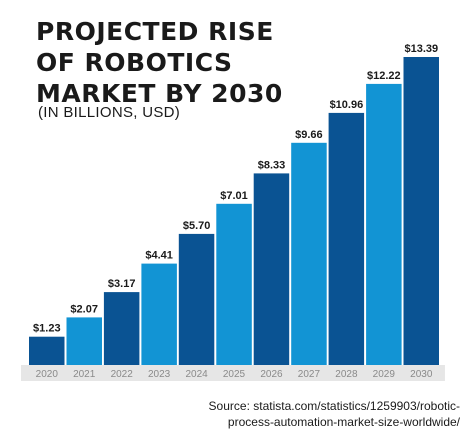  Describe the element at coordinates (159, 314) in the screenshot. I see `bar-2023` at that location.